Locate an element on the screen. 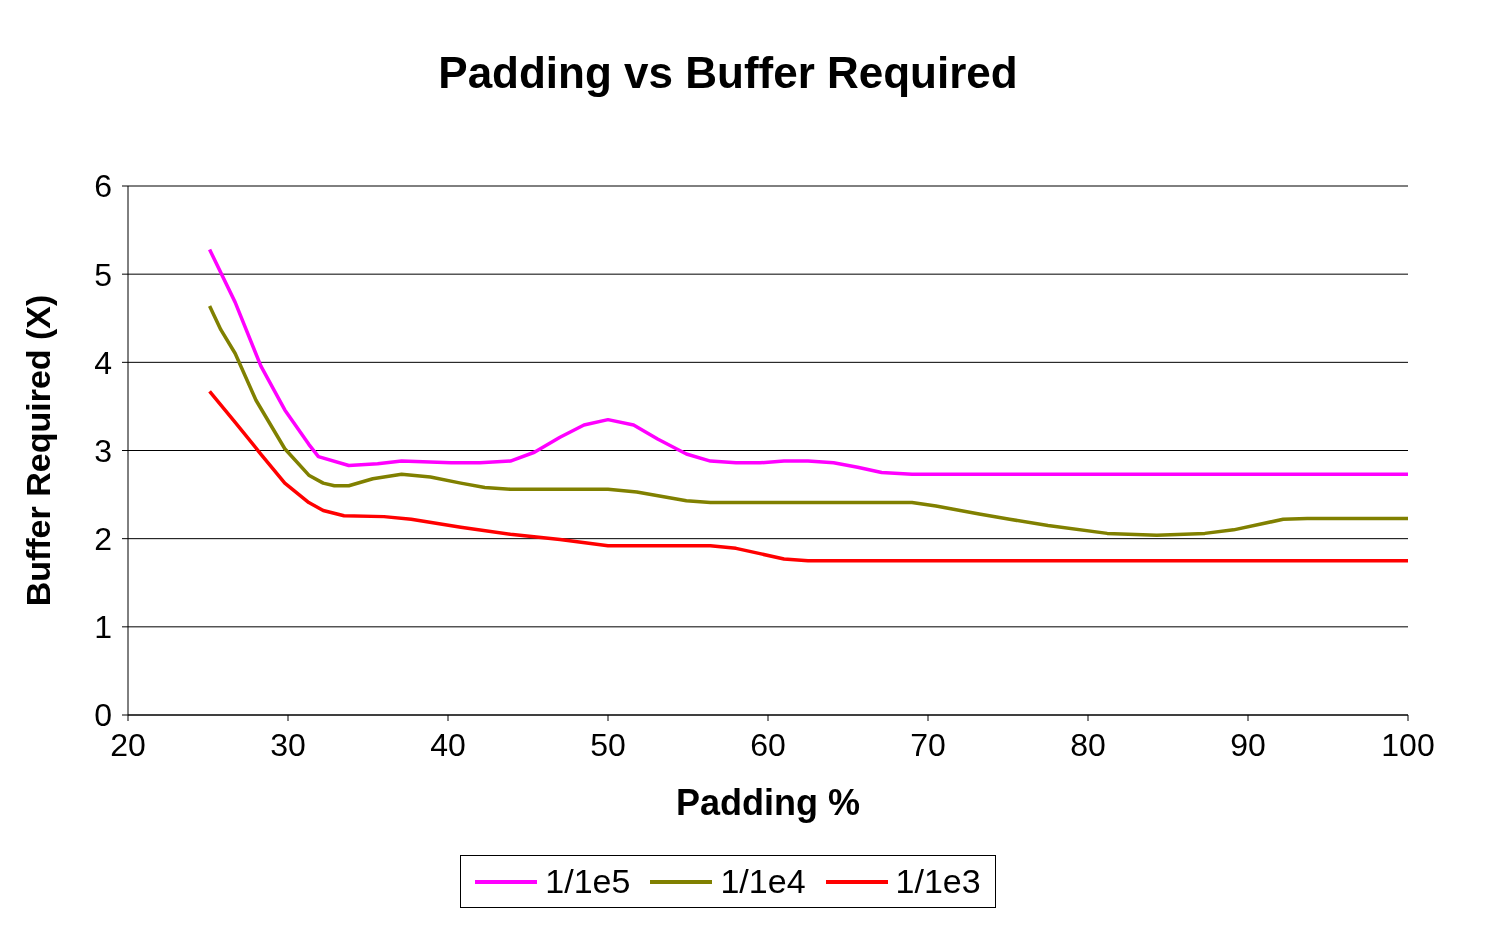  x-tick-label: 80 is located at coordinates (1088, 744).